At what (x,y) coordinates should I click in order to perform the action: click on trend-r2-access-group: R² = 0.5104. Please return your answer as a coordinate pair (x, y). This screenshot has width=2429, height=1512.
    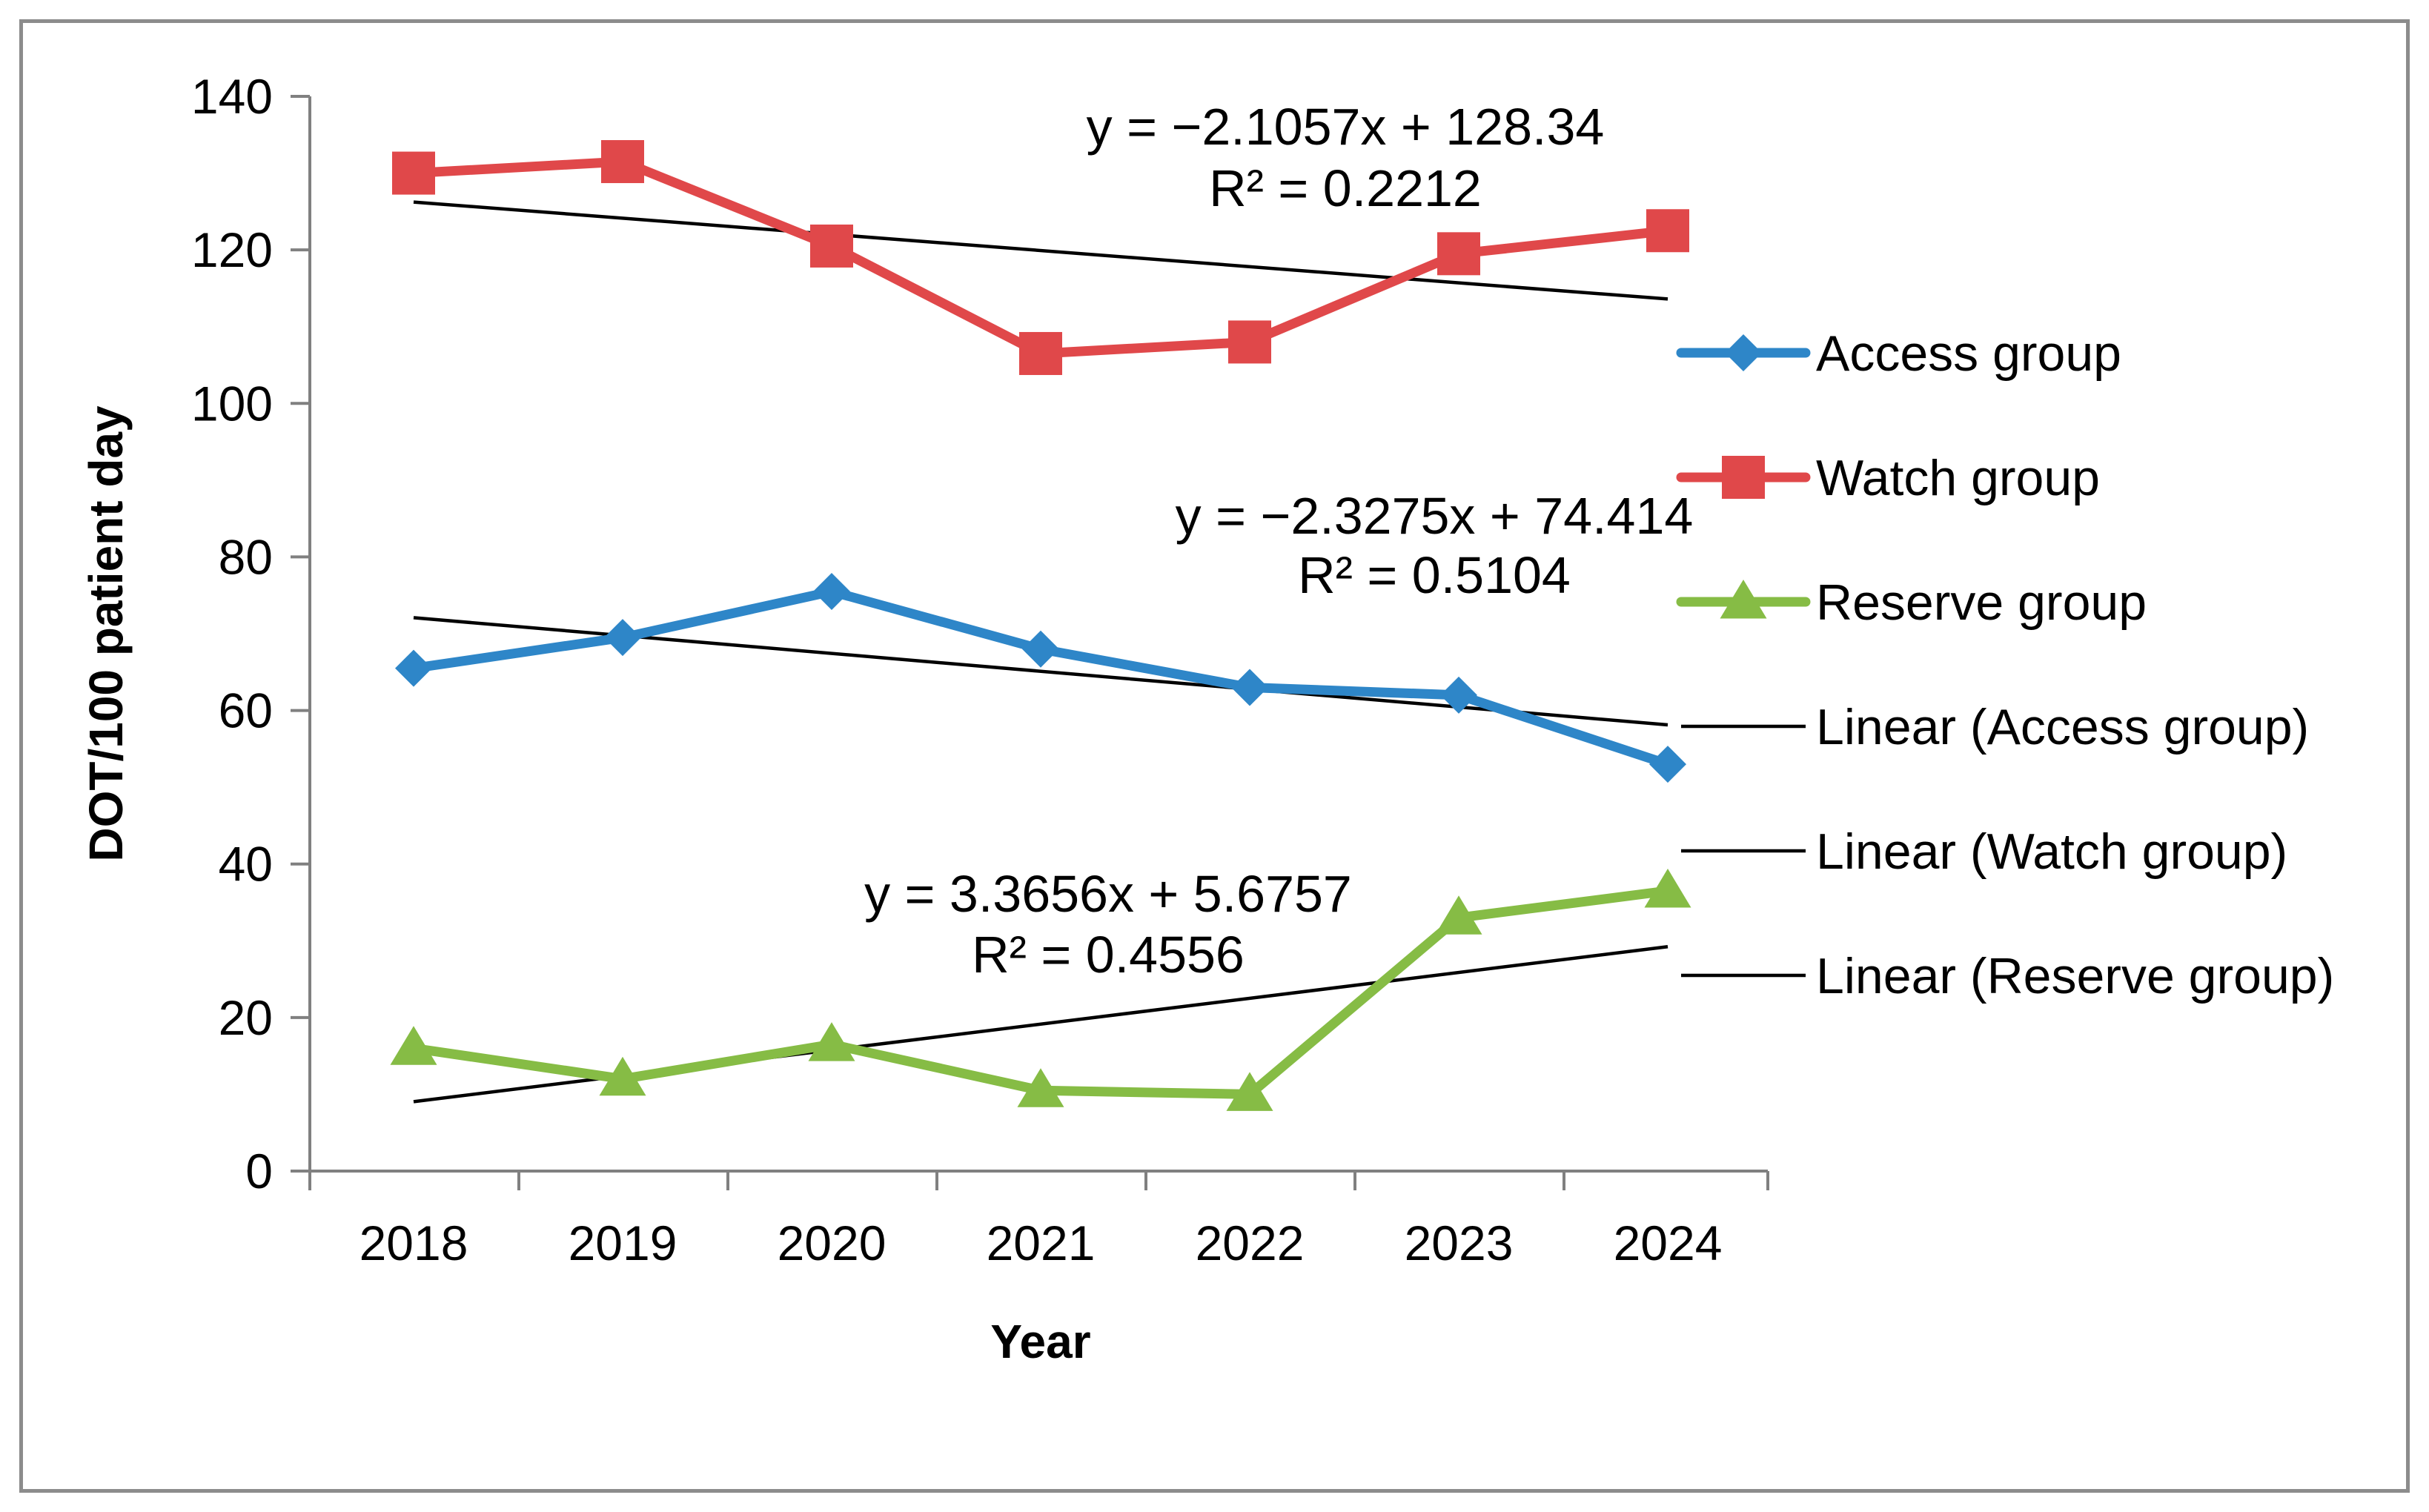
    Looking at the image, I should click on (1434, 575).